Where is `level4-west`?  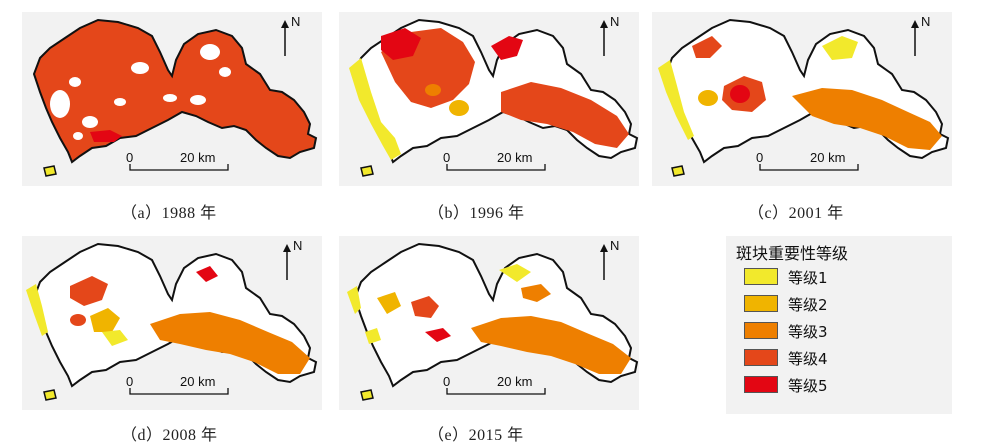
level4-west is located at coordinates (89, 291).